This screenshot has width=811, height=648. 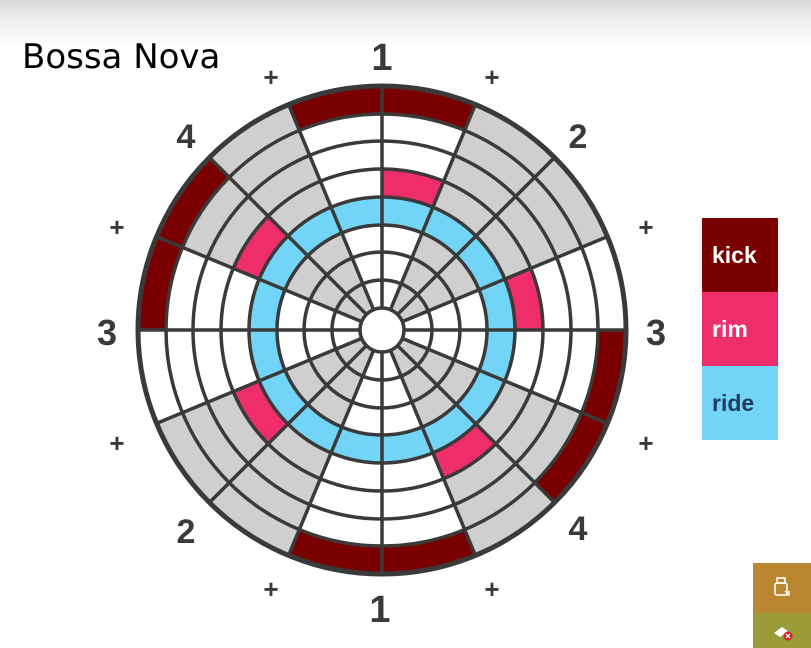 What do you see at coordinates (730, 328) in the screenshot?
I see `legend-label: rim` at bounding box center [730, 328].